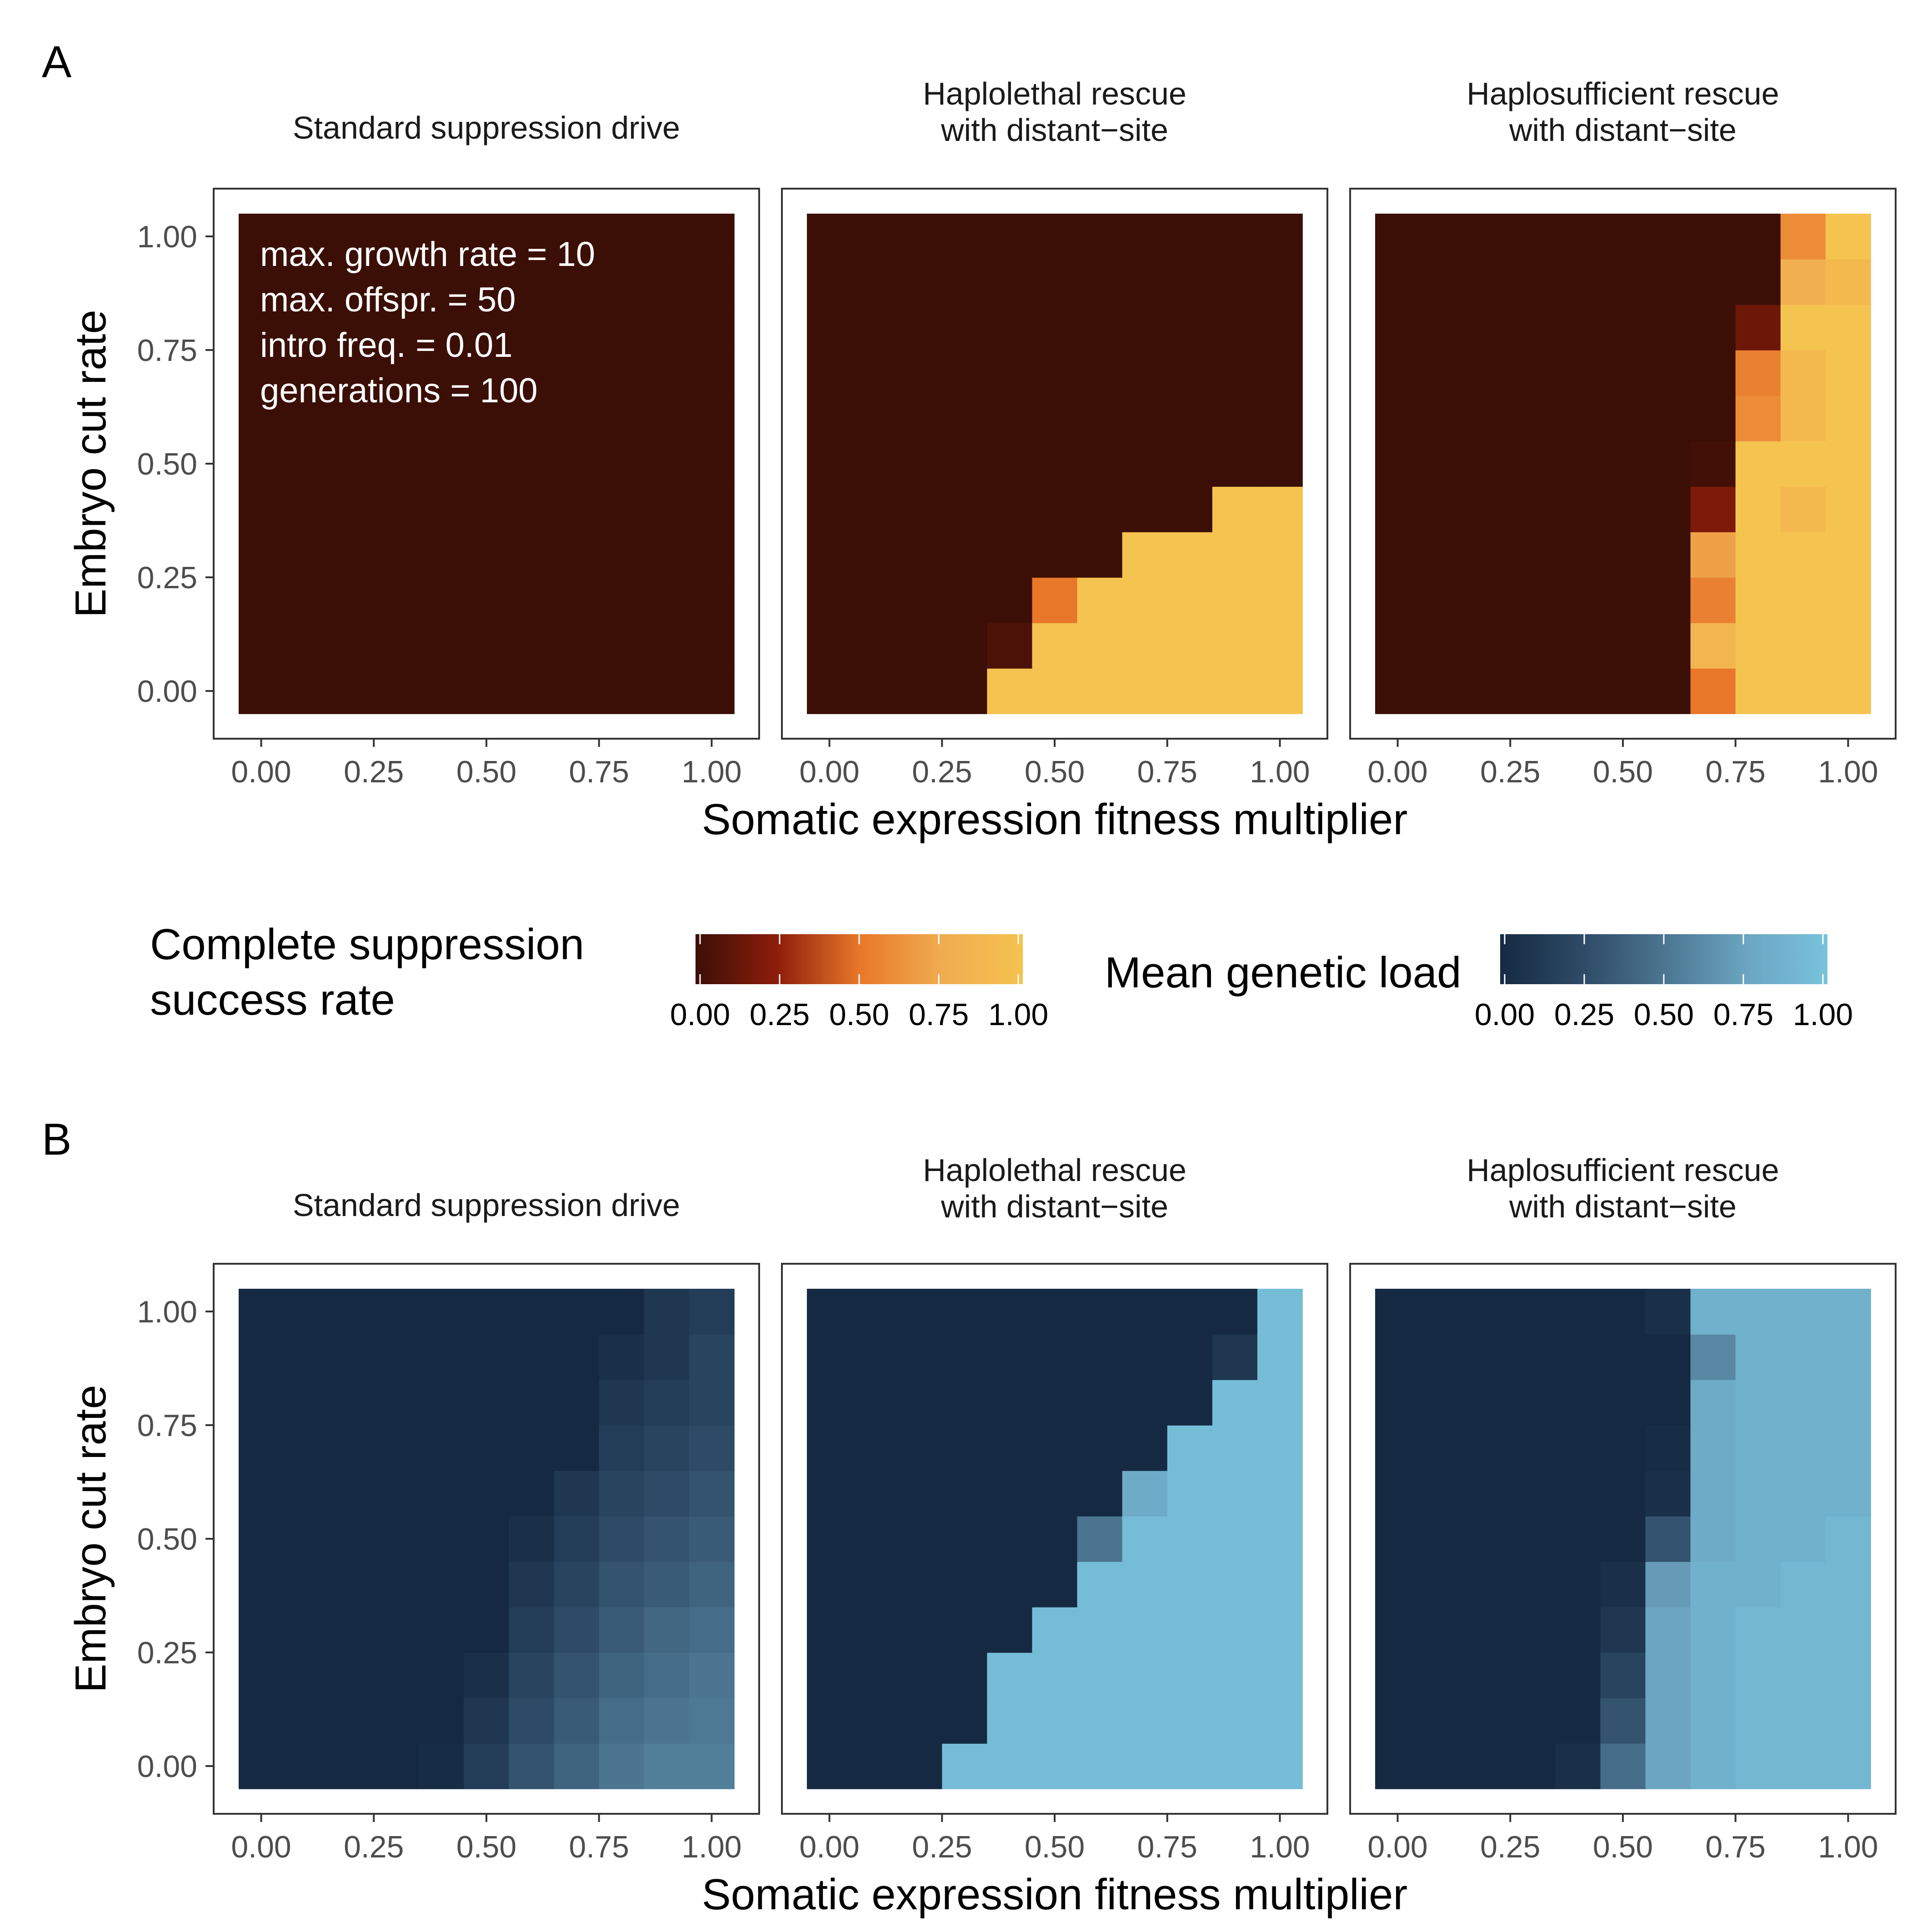  I want to click on x-tick-label: 0.00, so click(261, 772).